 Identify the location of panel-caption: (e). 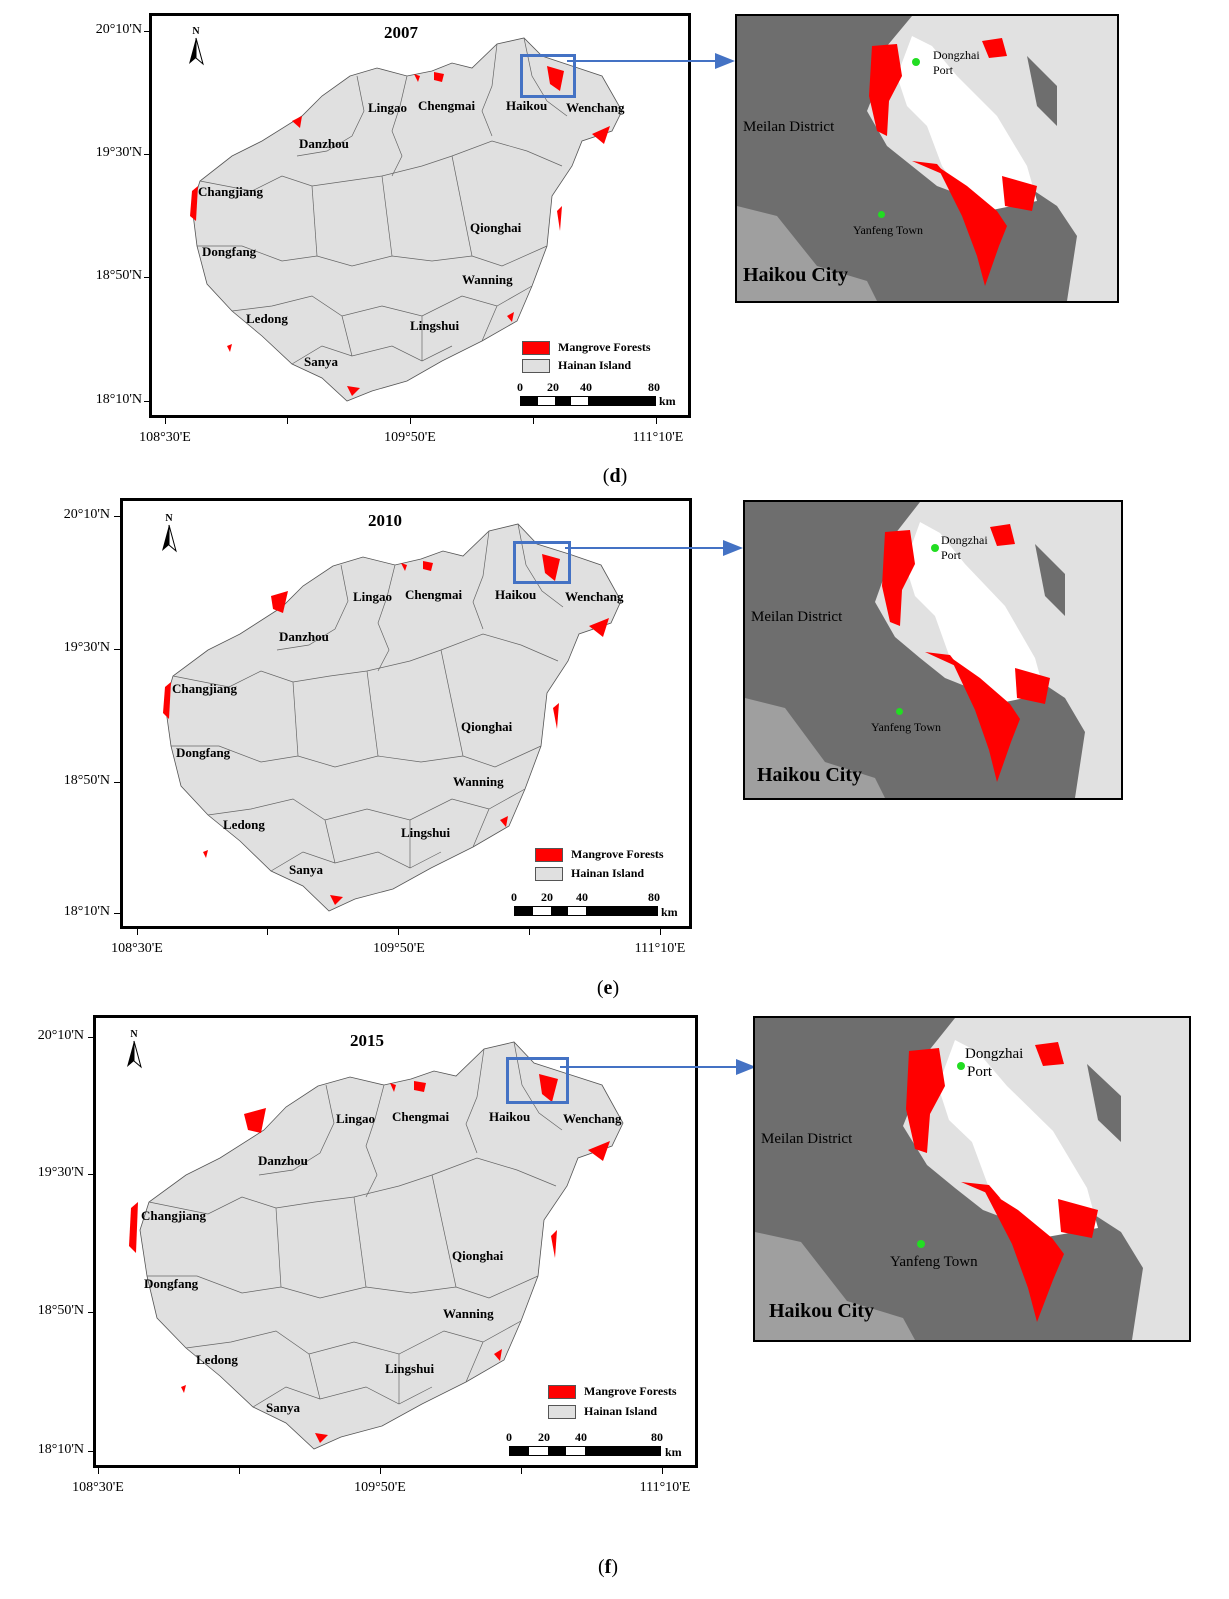
(608, 988).